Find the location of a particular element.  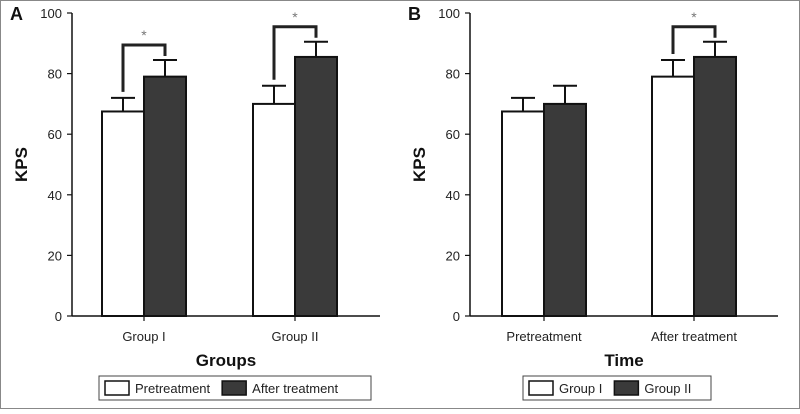

panel-label: A is located at coordinates (16, 14).